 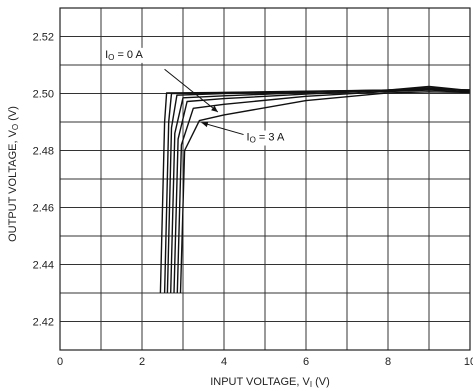 What do you see at coordinates (60, 362) in the screenshot?
I see `x-tick-label: 0` at bounding box center [60, 362].